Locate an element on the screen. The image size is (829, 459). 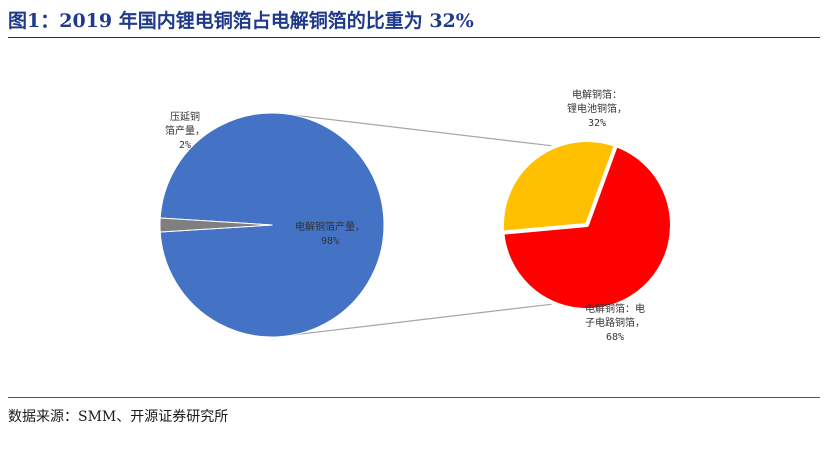
main-pie is located at coordinates (272, 225).